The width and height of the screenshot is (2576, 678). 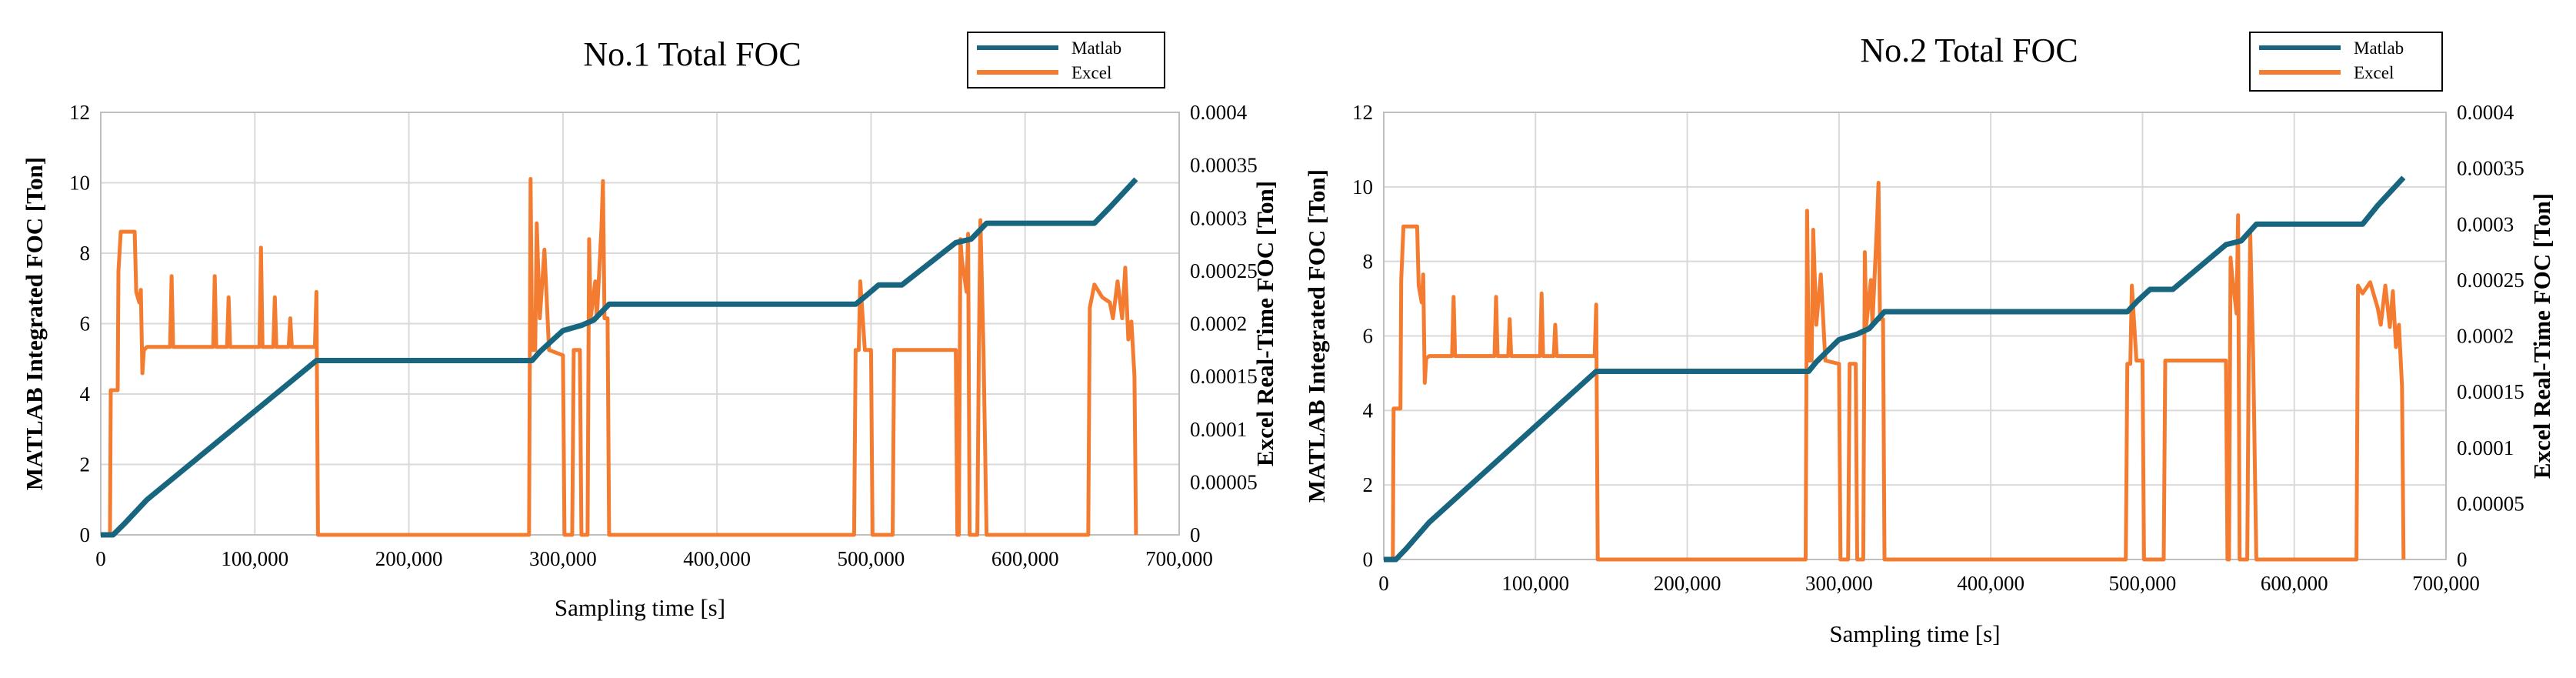 I want to click on chart-title: No.2 Total FOC, so click(x=1969, y=51).